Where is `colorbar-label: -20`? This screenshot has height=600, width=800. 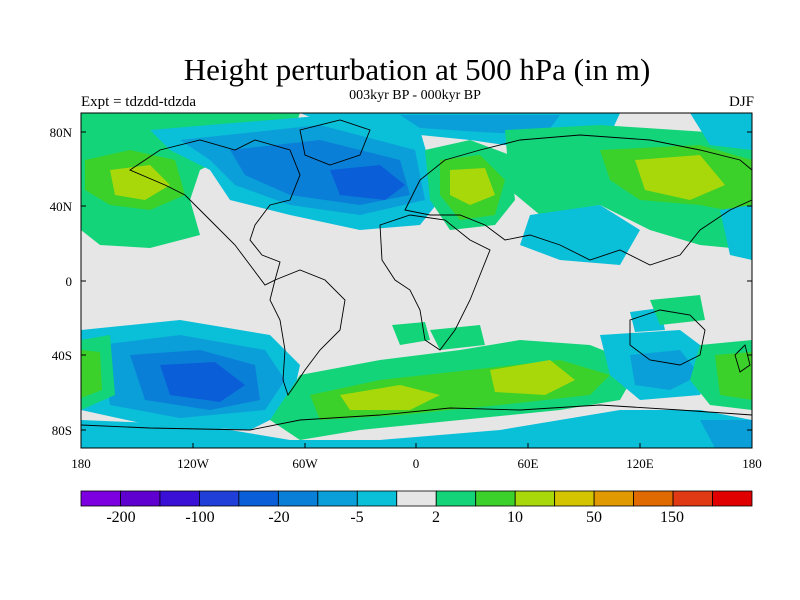 colorbar-label: -20 is located at coordinates (278, 517).